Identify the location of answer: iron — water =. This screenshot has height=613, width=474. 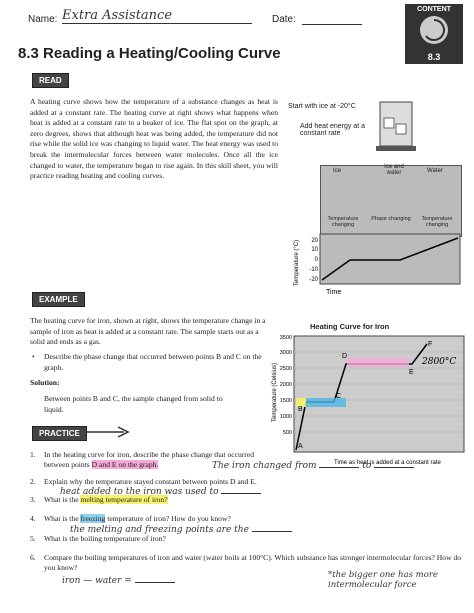
(118, 580).